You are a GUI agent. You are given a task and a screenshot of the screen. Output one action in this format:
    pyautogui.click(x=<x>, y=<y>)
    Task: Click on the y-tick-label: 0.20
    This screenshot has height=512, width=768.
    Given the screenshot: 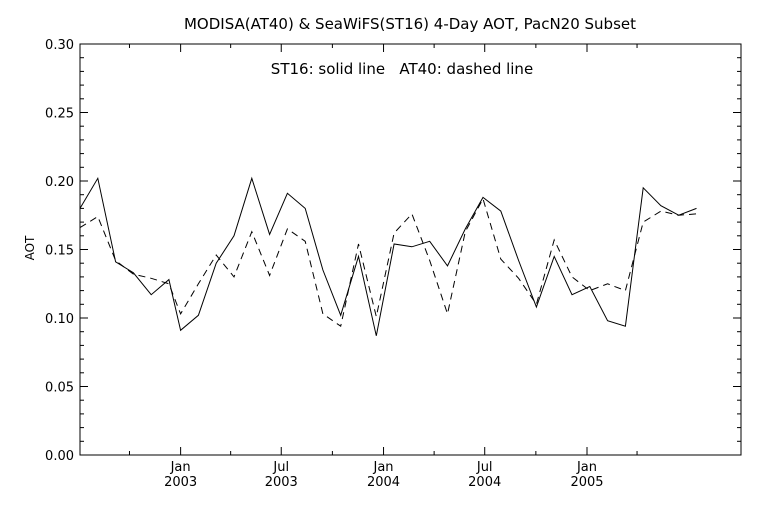 What is the action you would take?
    pyautogui.click(x=59, y=182)
    